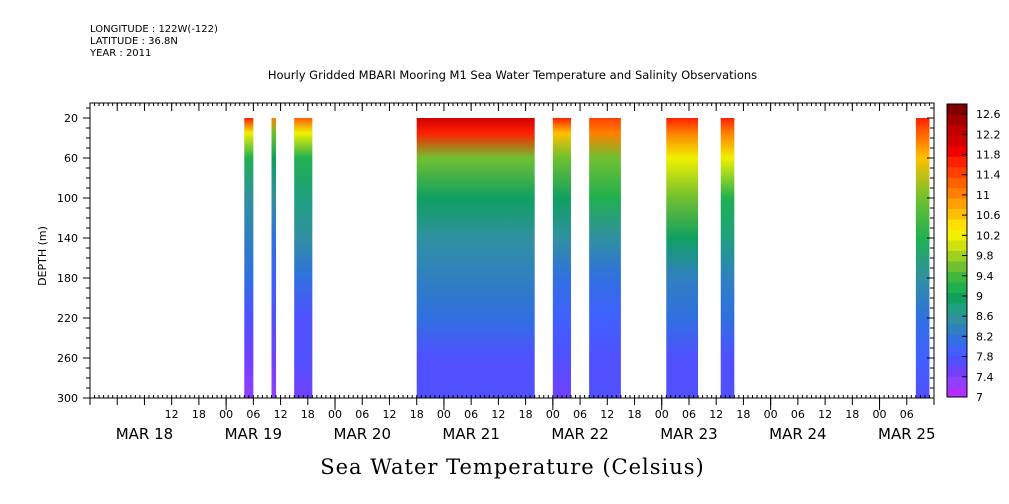 Image resolution: width=1009 pixels, height=504 pixels. I want to click on x-date-label: MAR 20, so click(362, 434).